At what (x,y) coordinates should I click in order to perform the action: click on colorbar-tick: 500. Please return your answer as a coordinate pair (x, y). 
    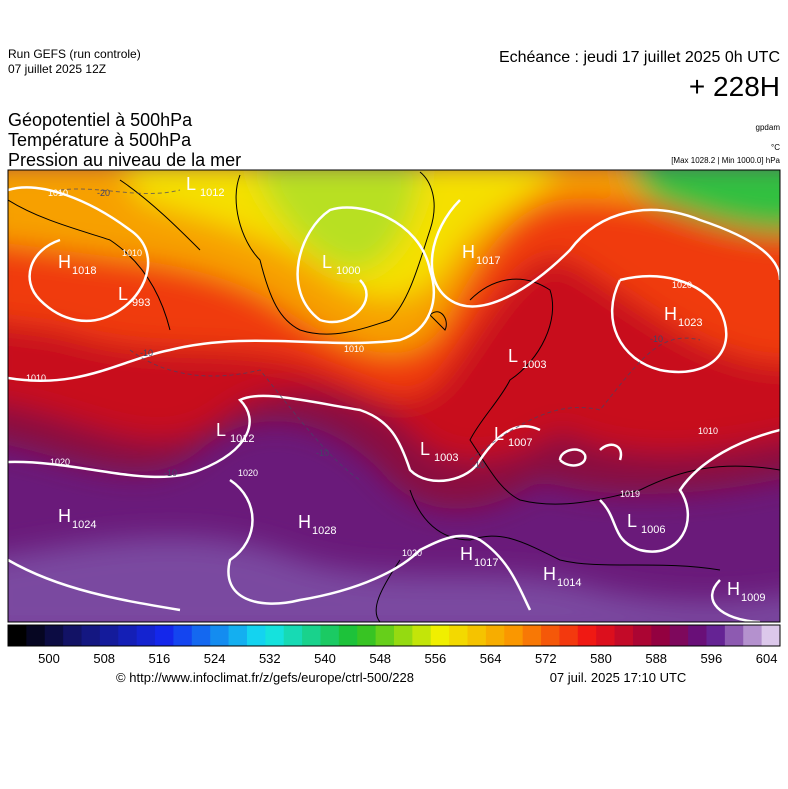
    Looking at the image, I should click on (49, 658).